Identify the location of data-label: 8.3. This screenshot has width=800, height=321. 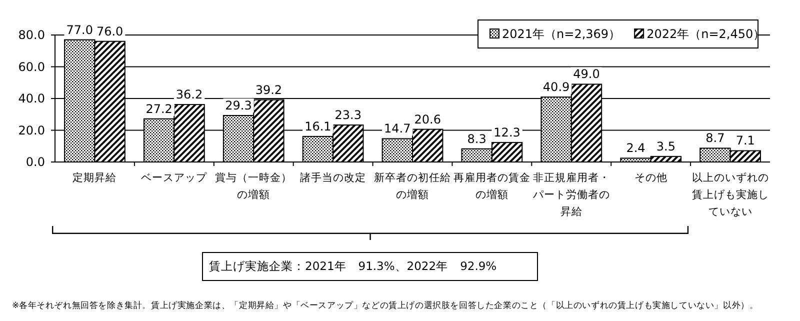
(476, 139).